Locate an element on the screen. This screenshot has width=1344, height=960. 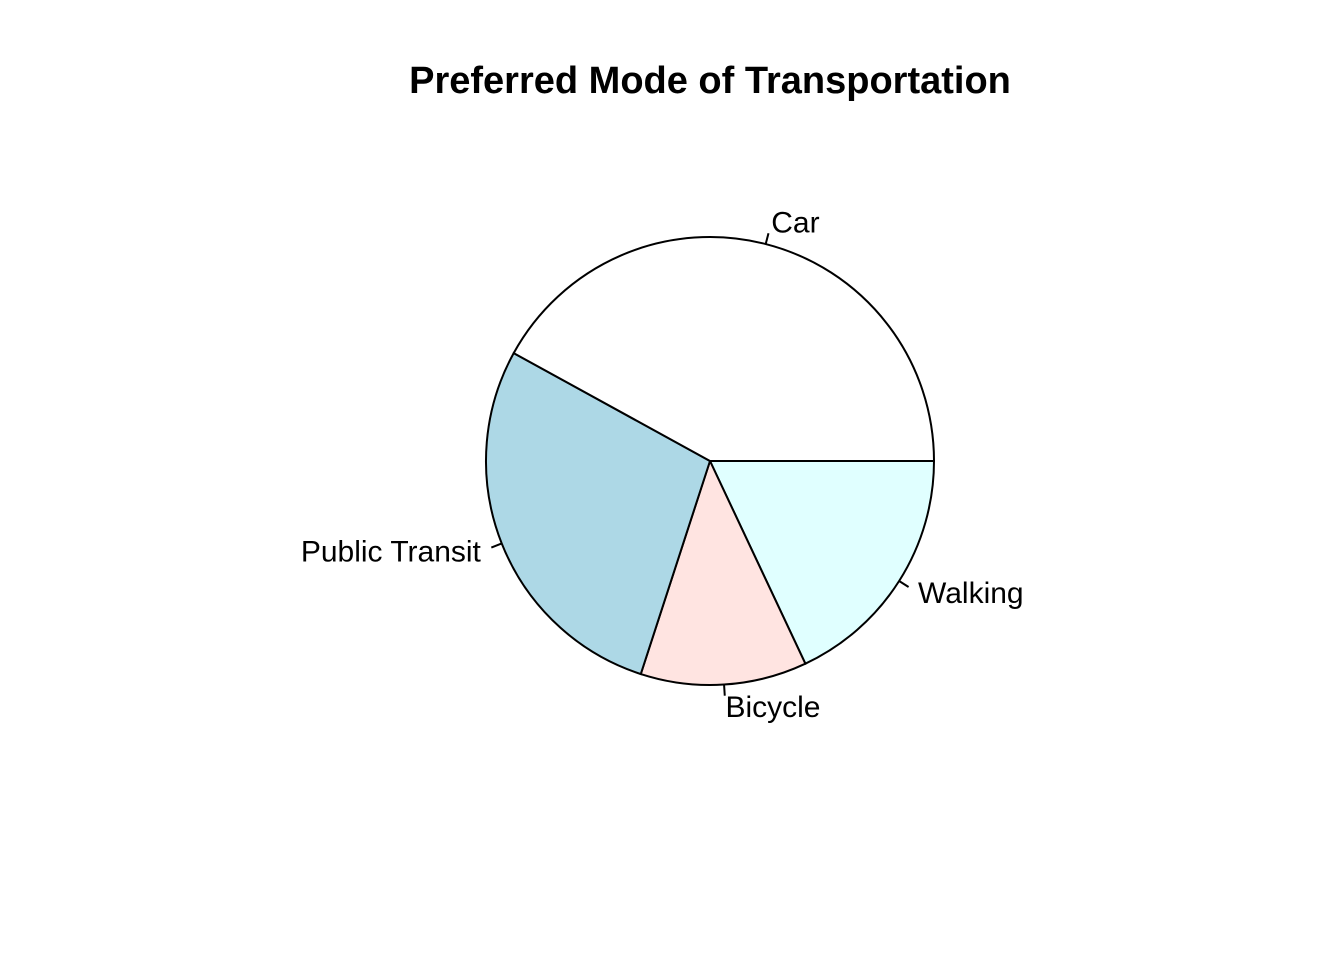
pie-slice-label: Bicycle is located at coordinates (772, 707).